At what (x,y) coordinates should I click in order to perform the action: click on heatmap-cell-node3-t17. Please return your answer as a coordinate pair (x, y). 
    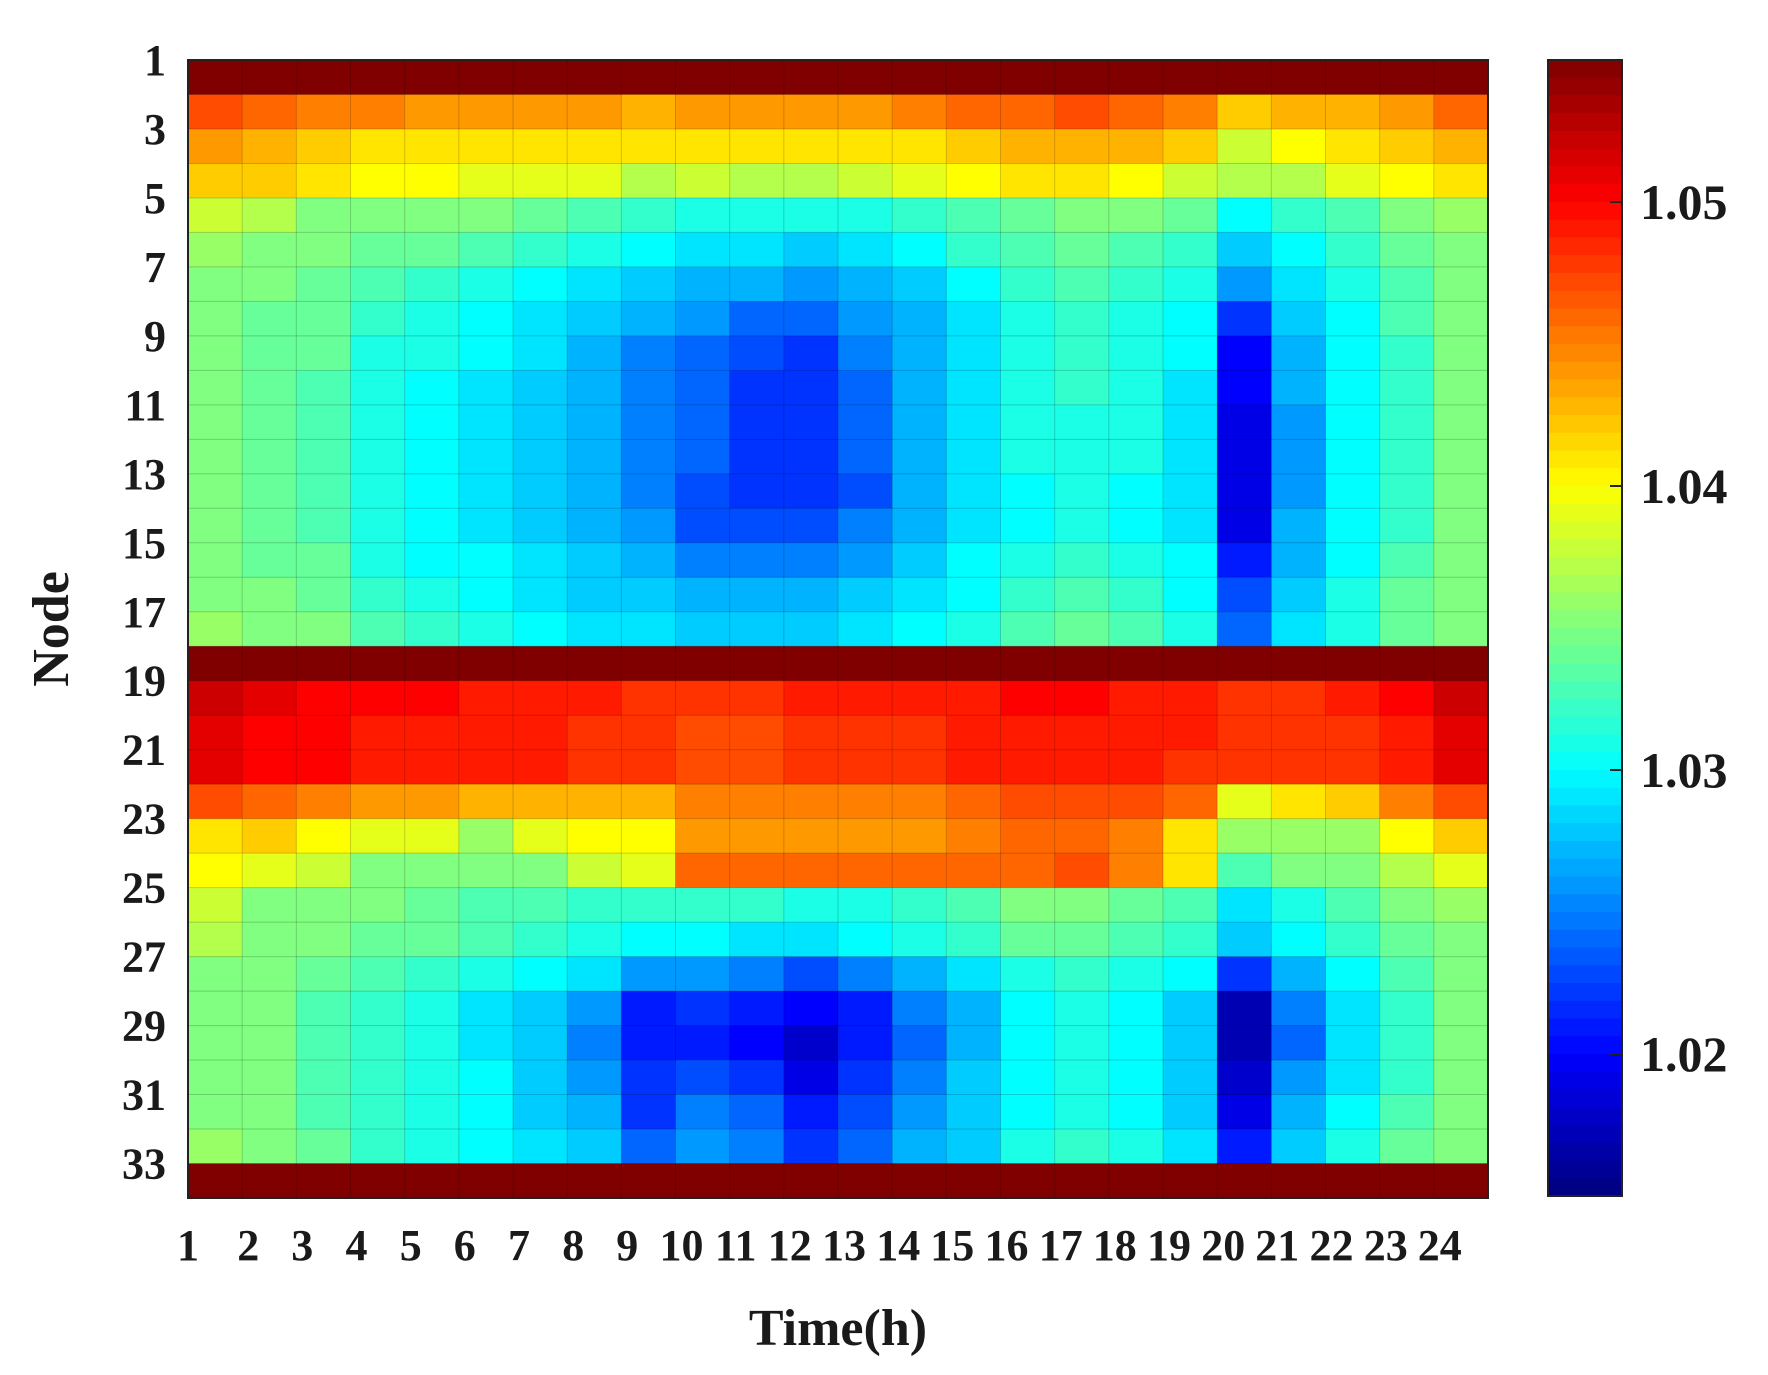
    Looking at the image, I should click on (1082, 146).